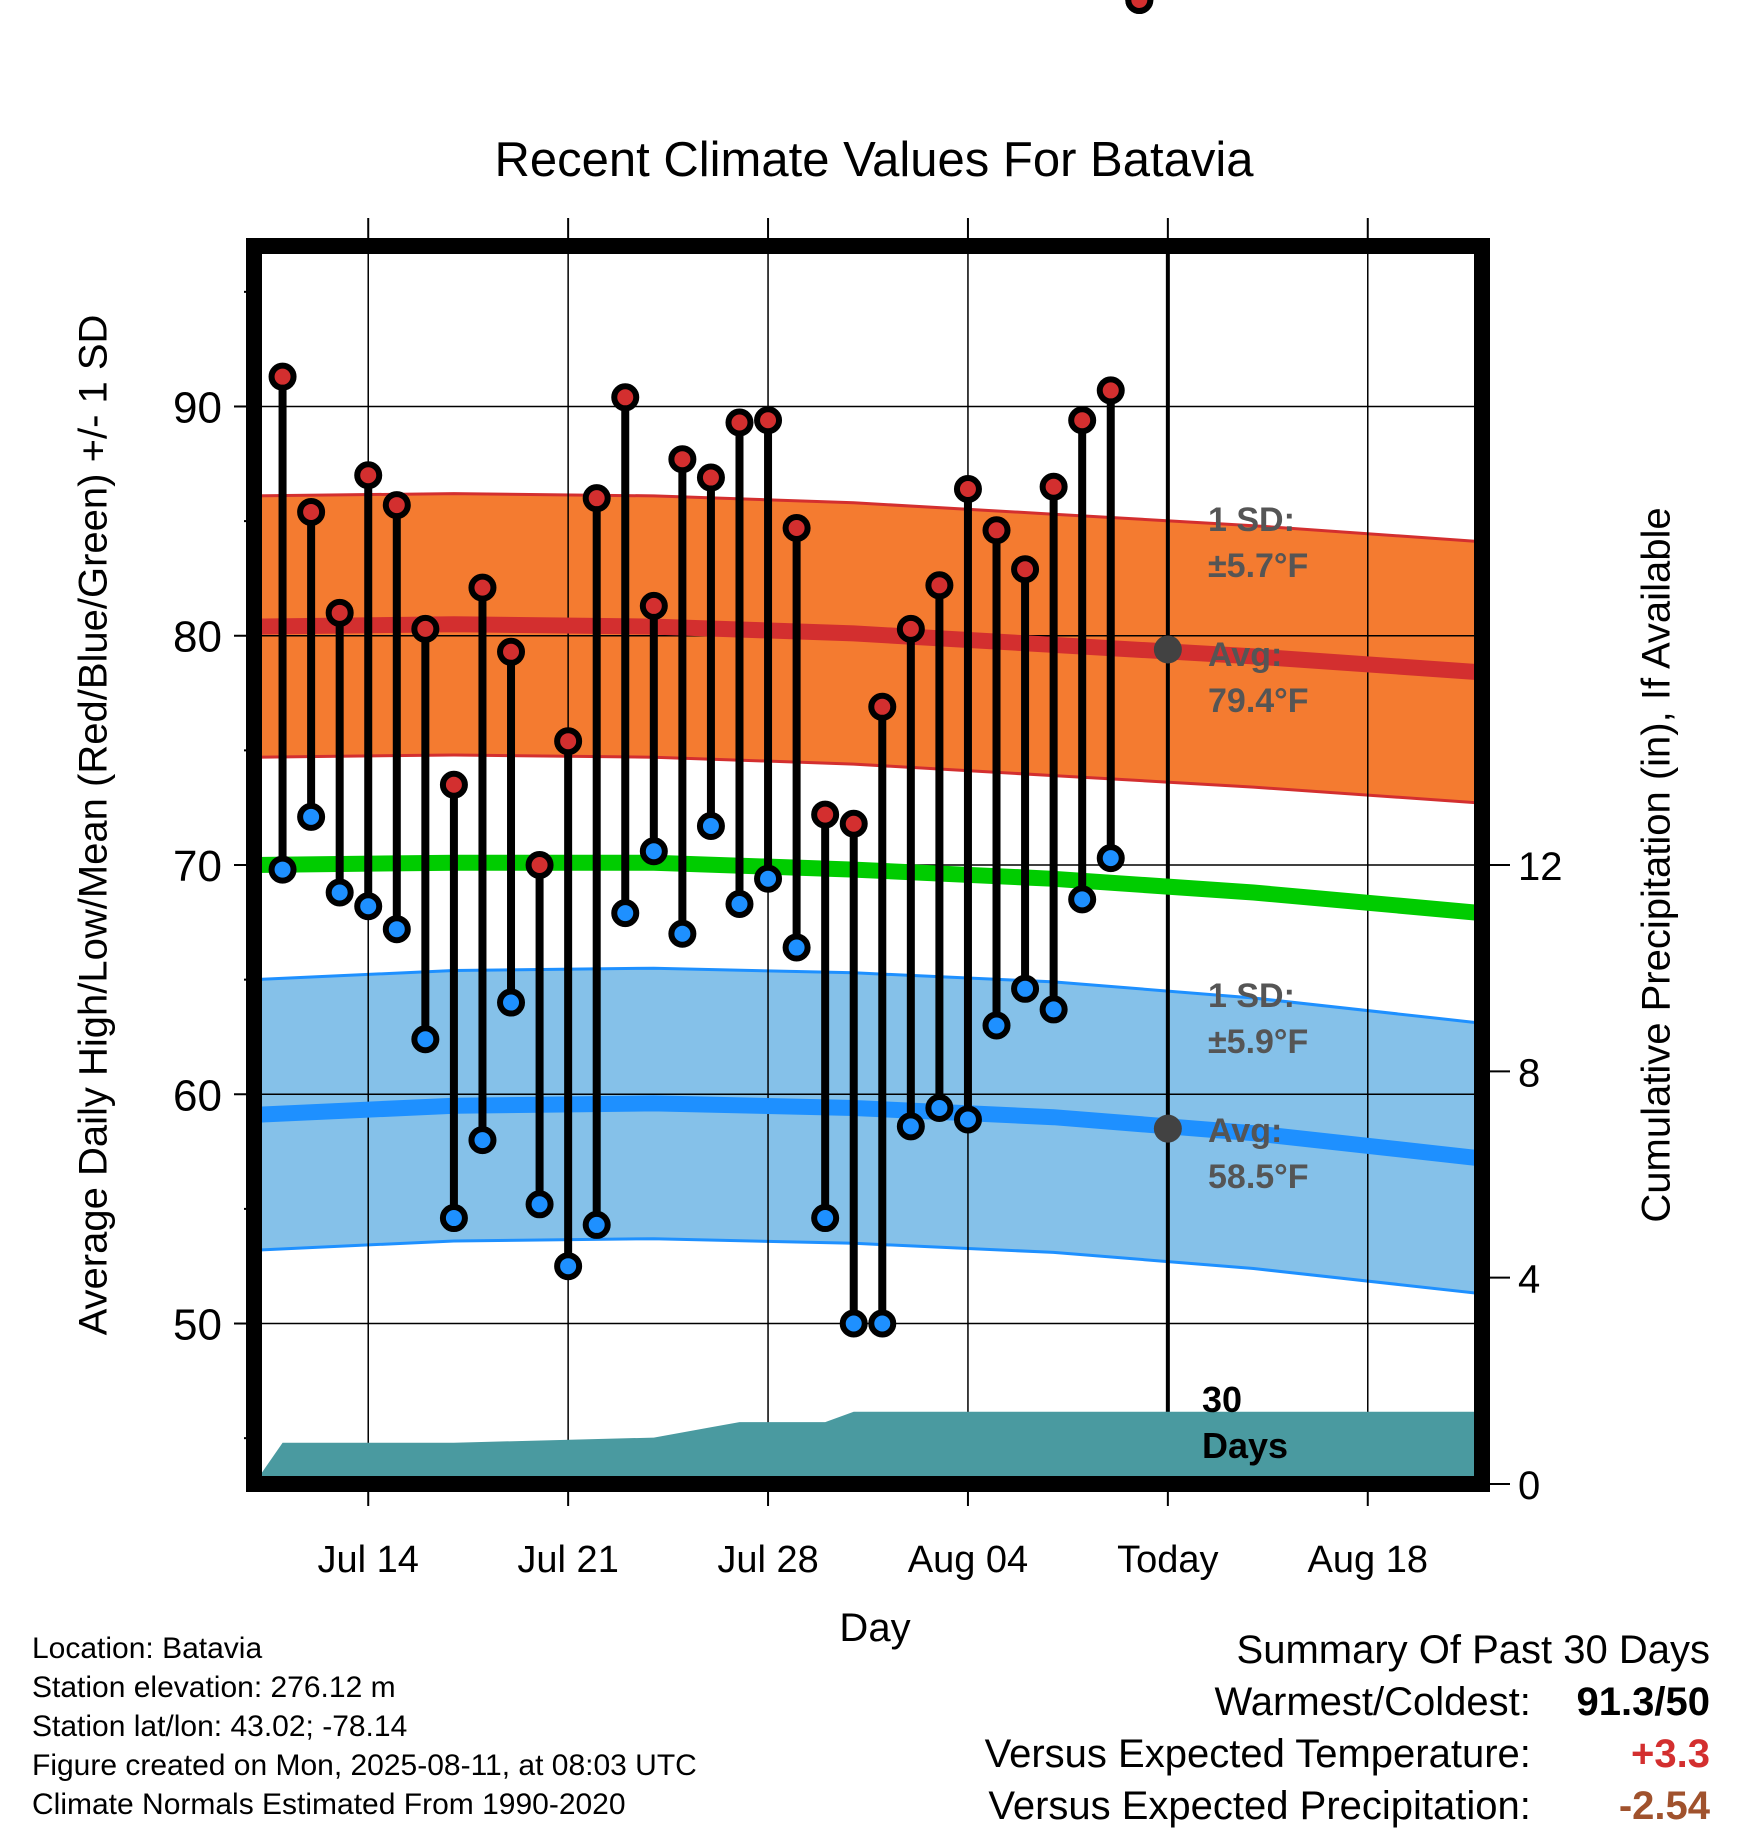  What do you see at coordinates (868, 1447) in the screenshot?
I see `precip-area` at bounding box center [868, 1447].